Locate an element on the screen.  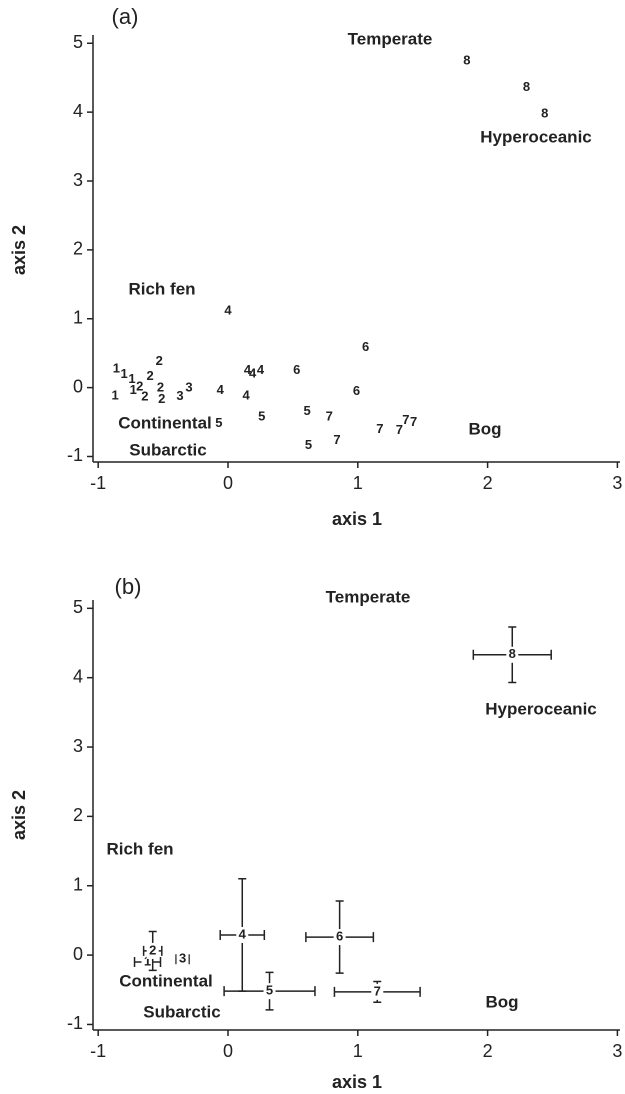
centroid: 1 is located at coordinates (147, 960).